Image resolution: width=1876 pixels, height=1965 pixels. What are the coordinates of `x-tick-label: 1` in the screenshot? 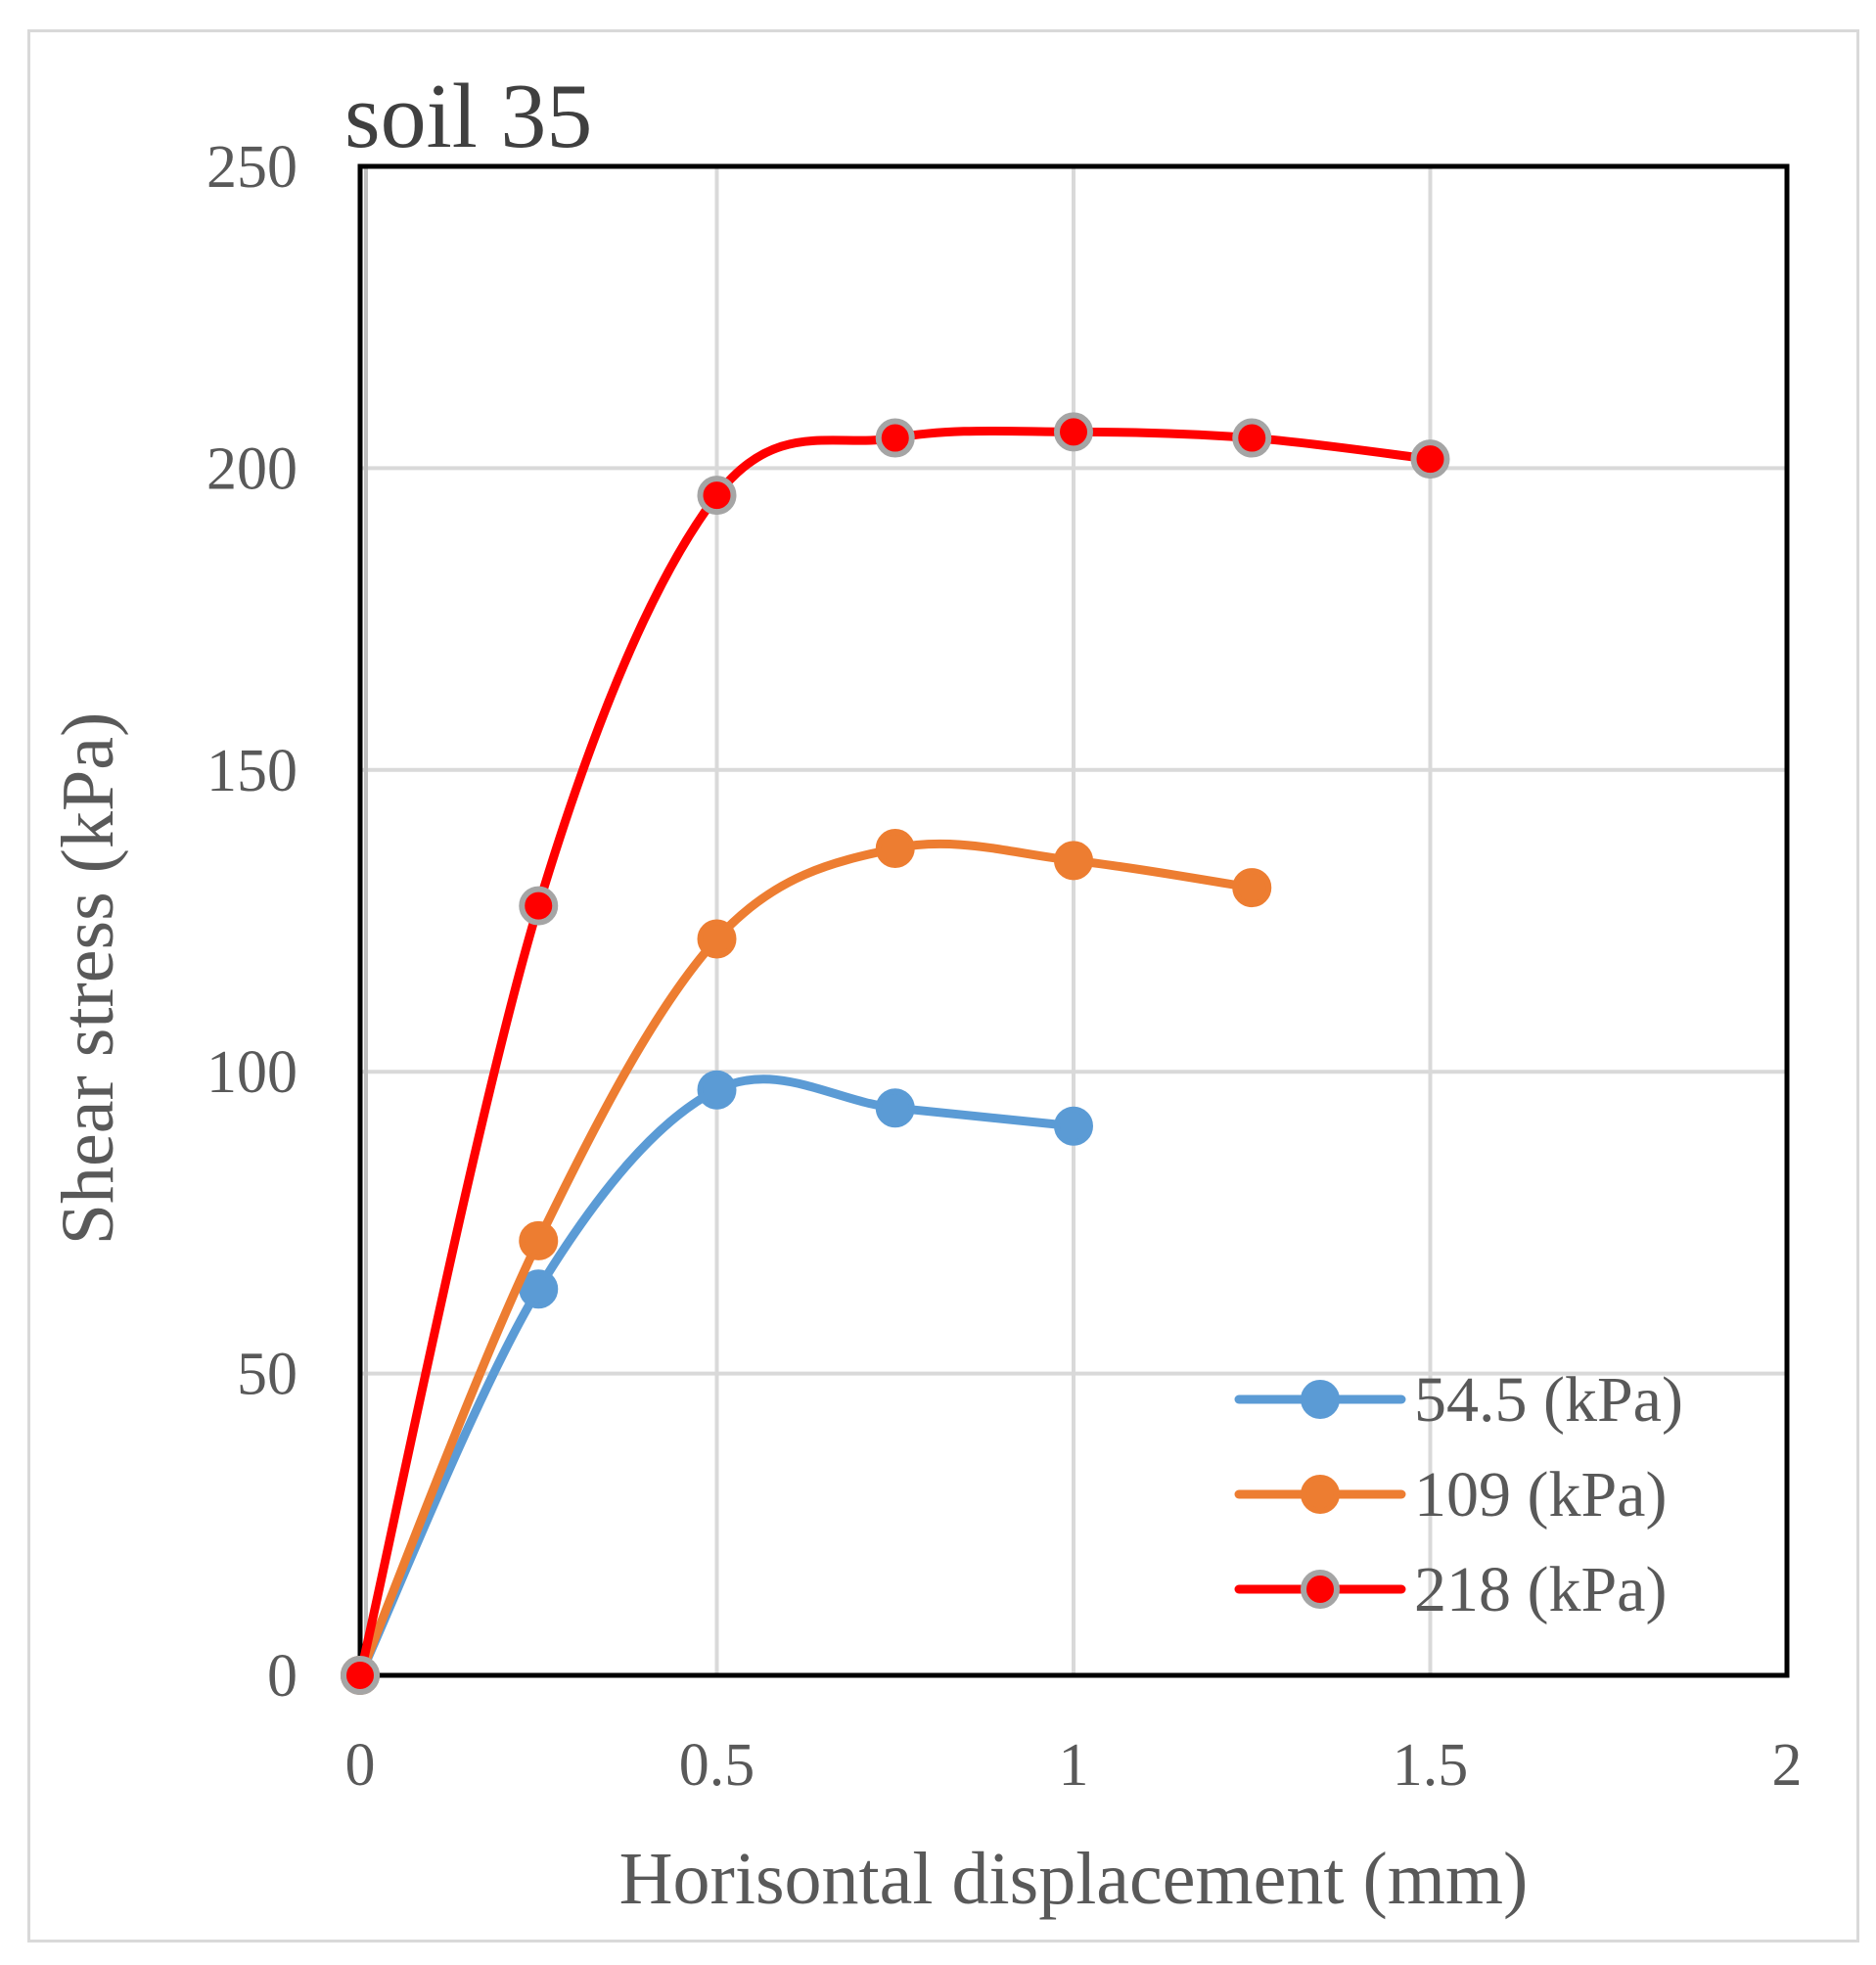 It's located at (1074, 1765).